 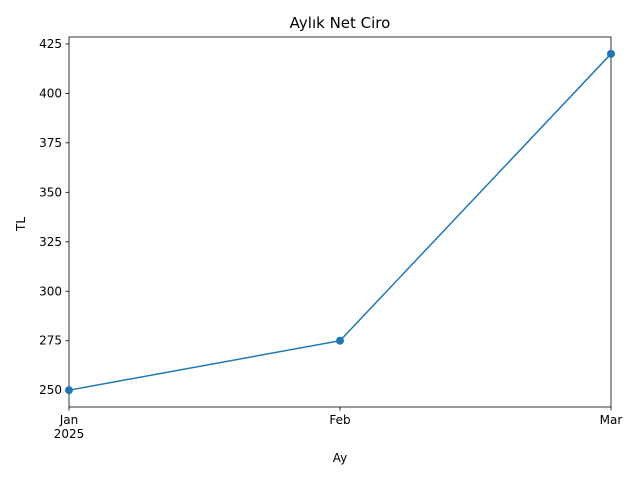 What do you see at coordinates (340, 458) in the screenshot?
I see `x-axis-label: Ay` at bounding box center [340, 458].